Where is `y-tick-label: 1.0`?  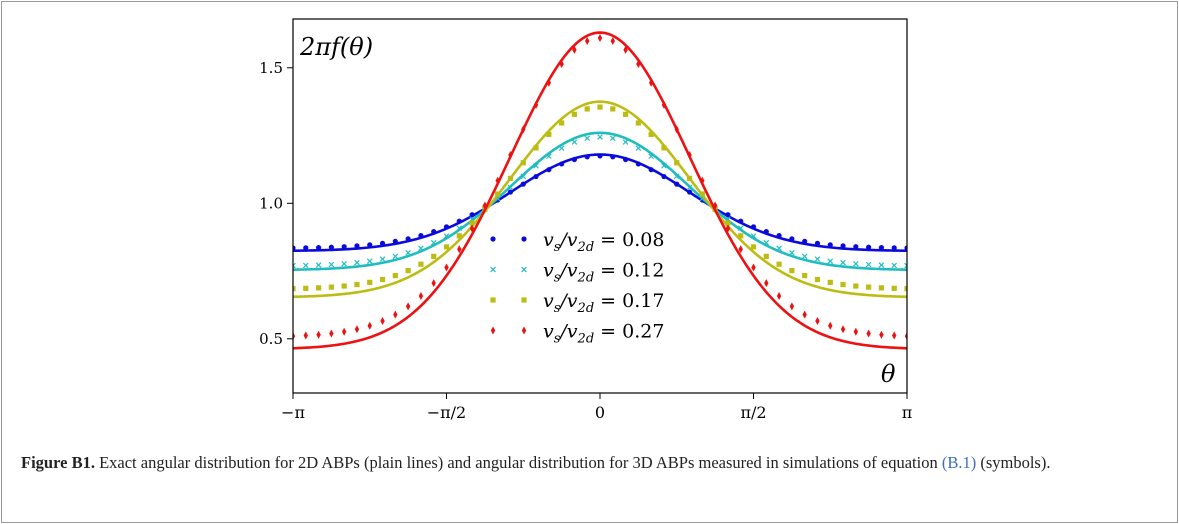
y-tick-label: 1.0 is located at coordinates (271, 203).